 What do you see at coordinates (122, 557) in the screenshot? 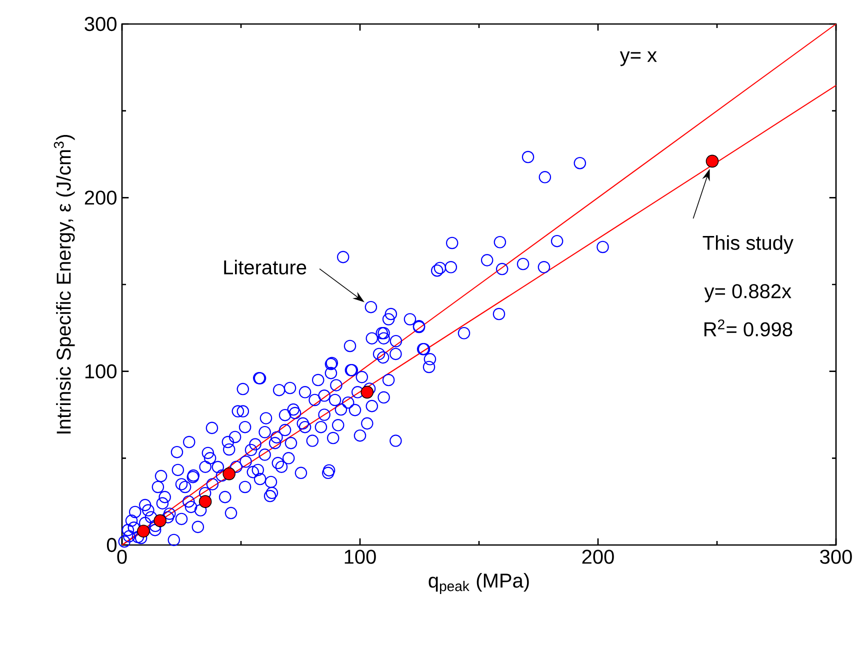
I see `x-tick-label: 0` at bounding box center [122, 557].